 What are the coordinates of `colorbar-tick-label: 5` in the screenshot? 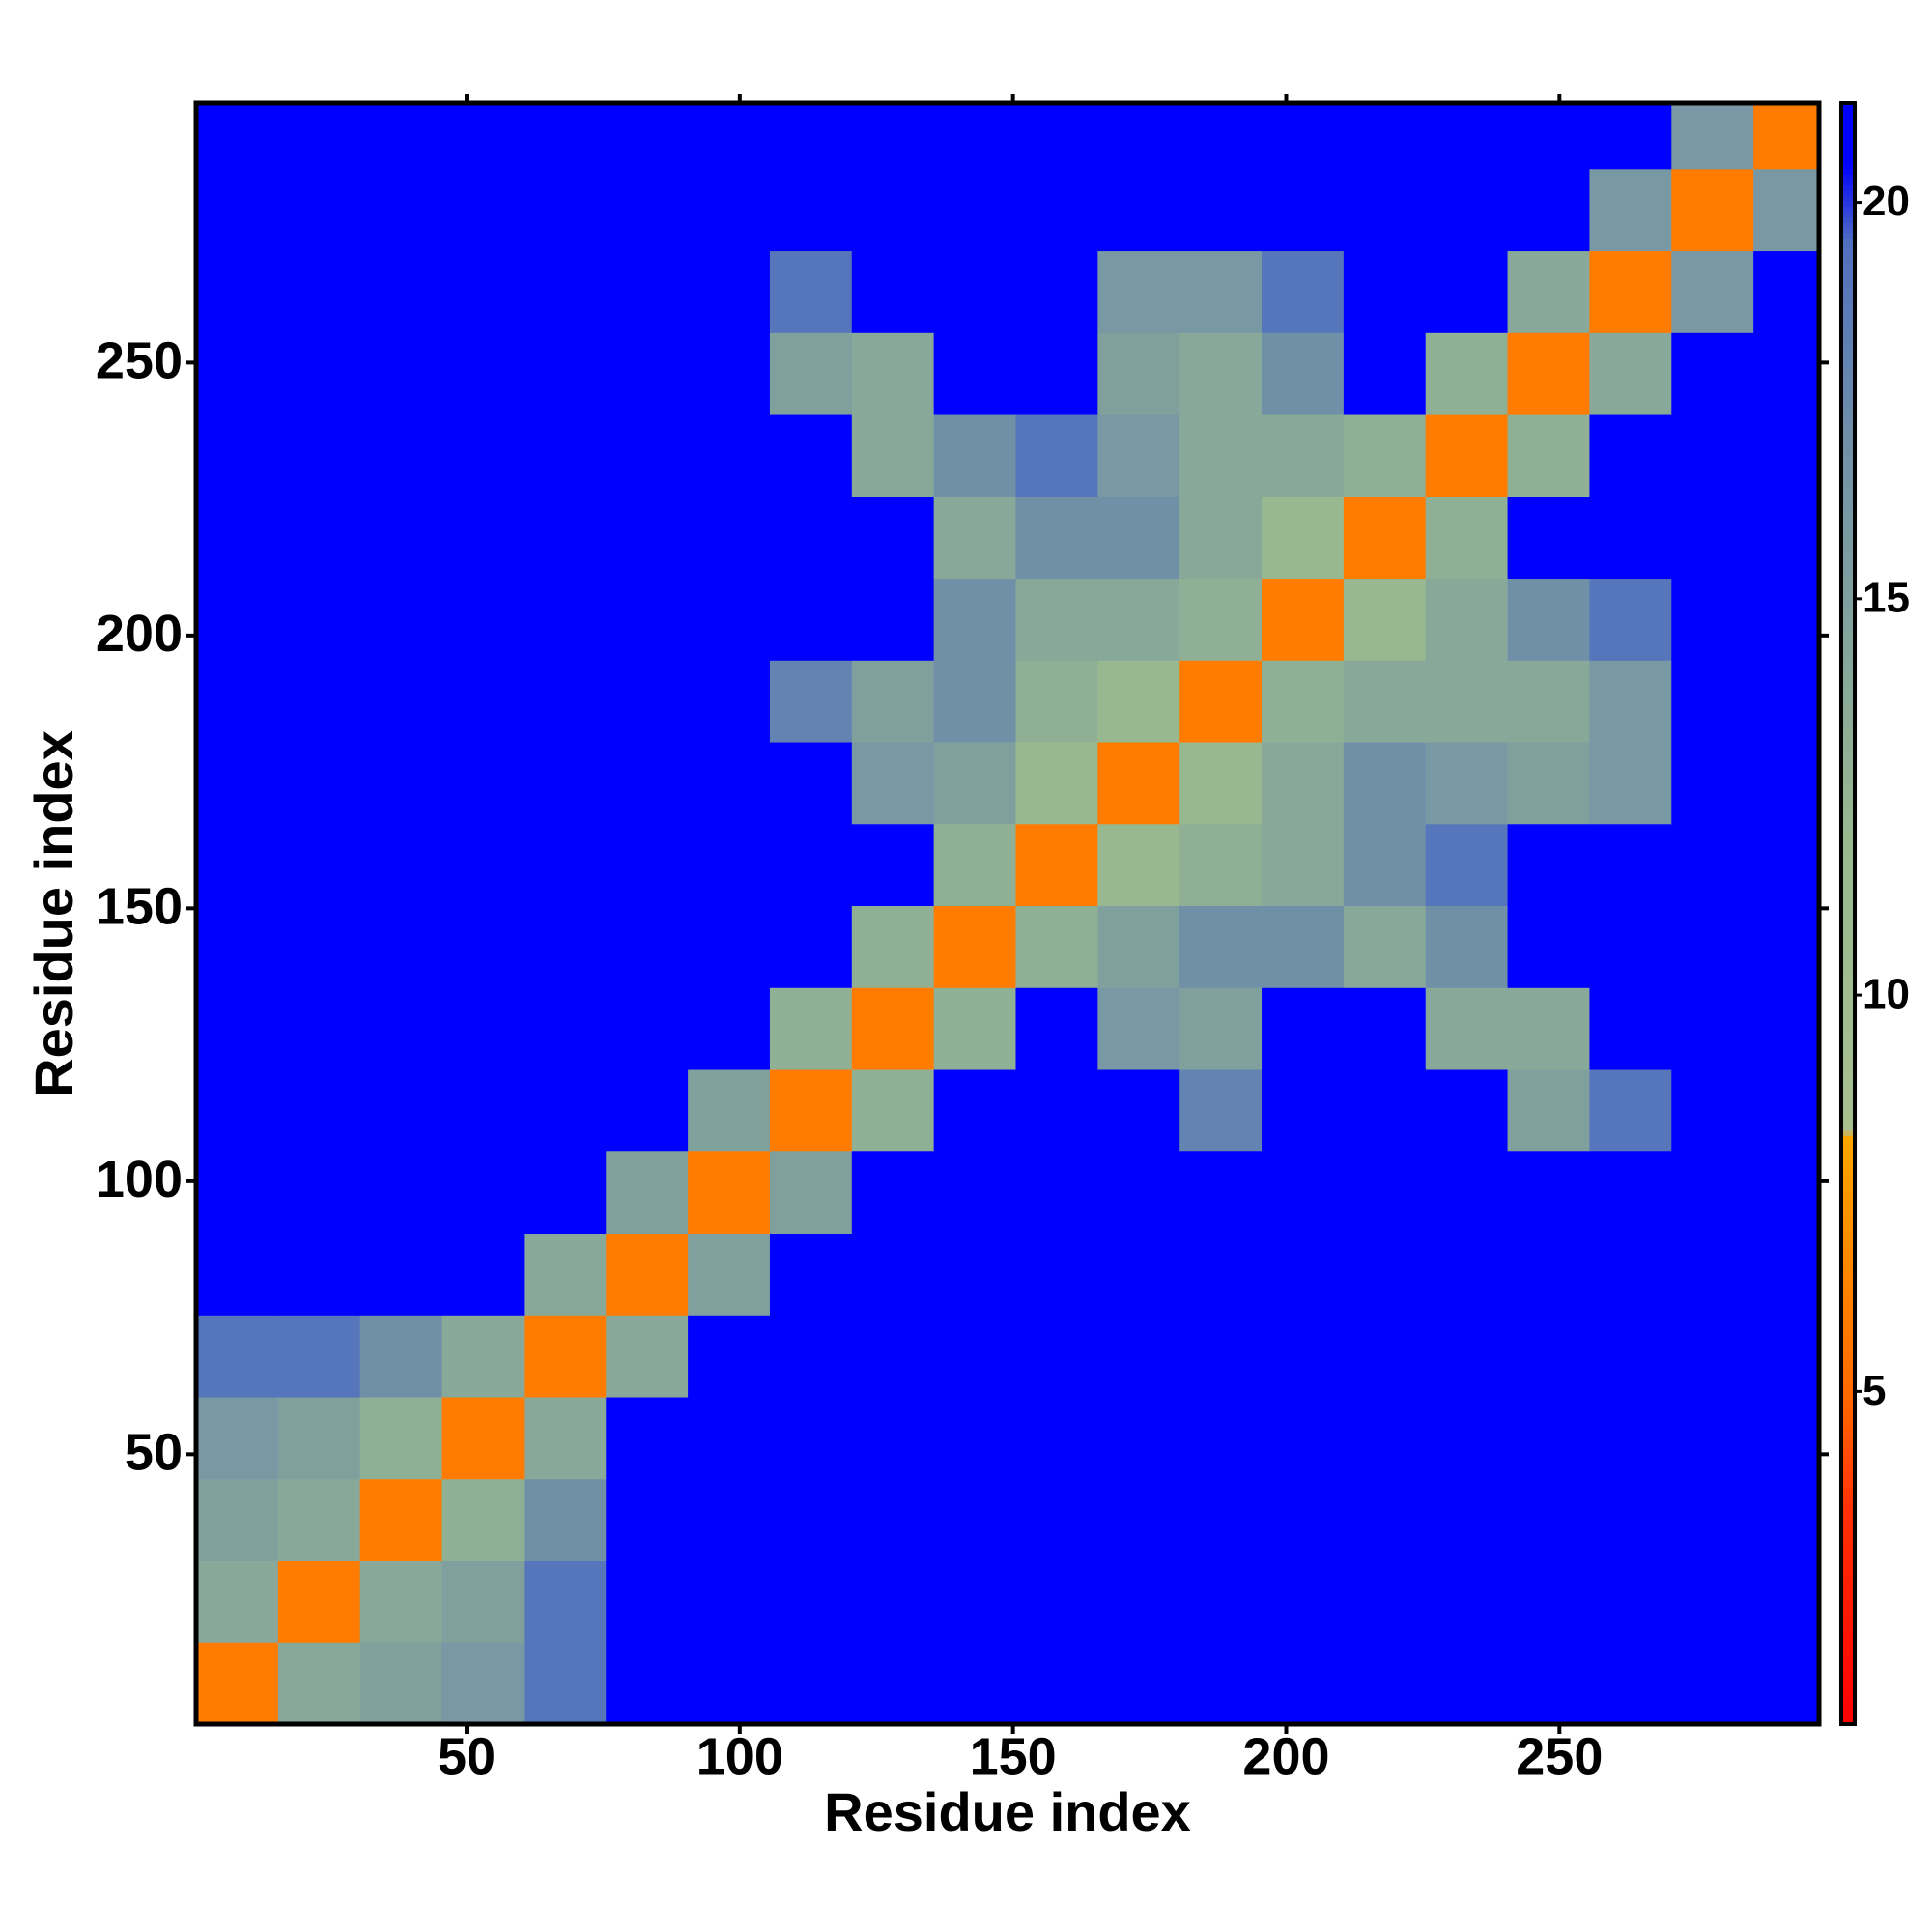 It's located at (1874, 1390).